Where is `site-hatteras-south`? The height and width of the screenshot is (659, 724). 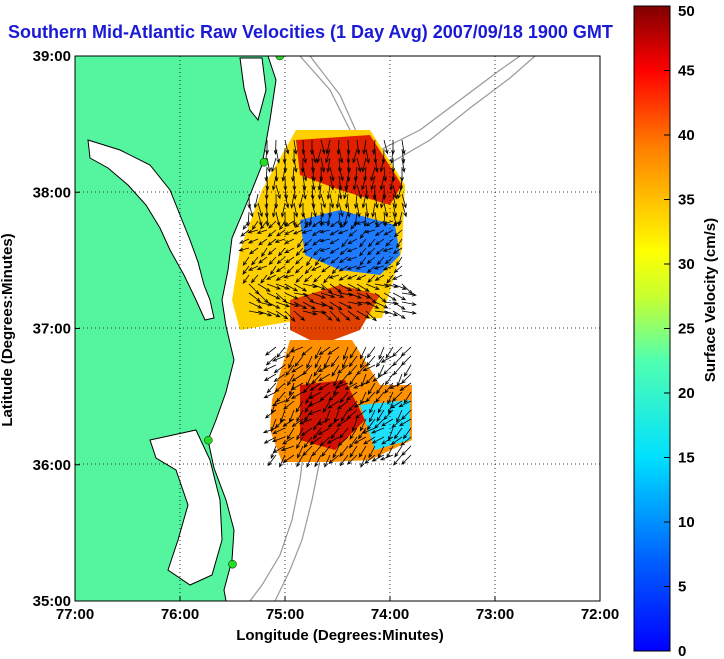
site-hatteras-south is located at coordinates (232, 564).